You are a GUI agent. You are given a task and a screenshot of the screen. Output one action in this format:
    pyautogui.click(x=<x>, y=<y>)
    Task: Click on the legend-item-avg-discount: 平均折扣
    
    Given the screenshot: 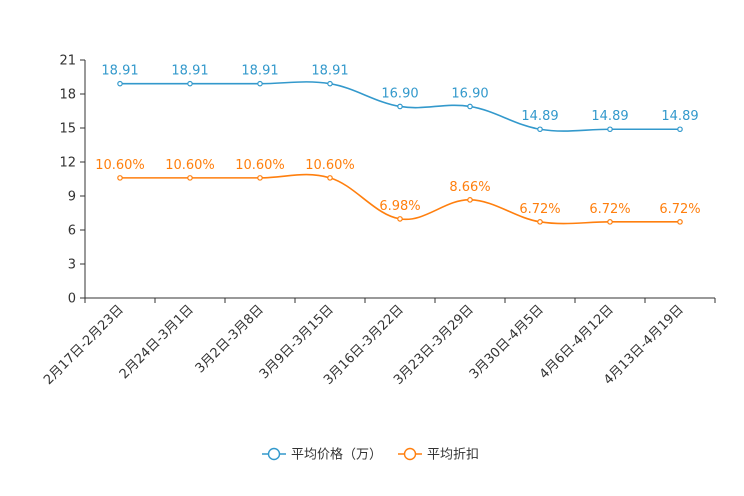 What is the action you would take?
    pyautogui.click(x=438, y=455)
    